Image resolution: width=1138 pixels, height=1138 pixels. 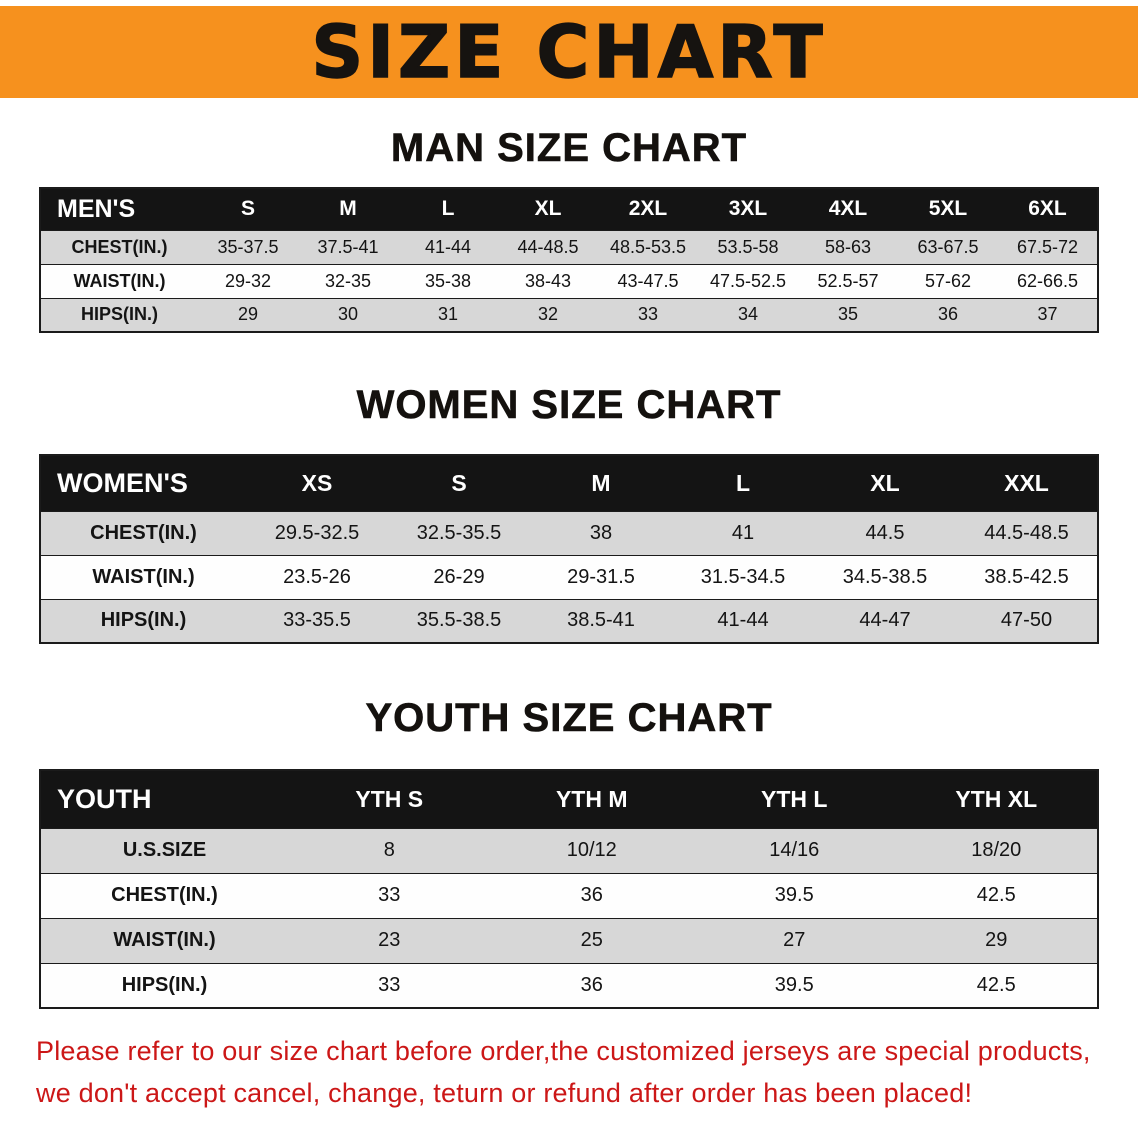 What do you see at coordinates (748, 314) in the screenshot?
I see `size-value-cell: 34` at bounding box center [748, 314].